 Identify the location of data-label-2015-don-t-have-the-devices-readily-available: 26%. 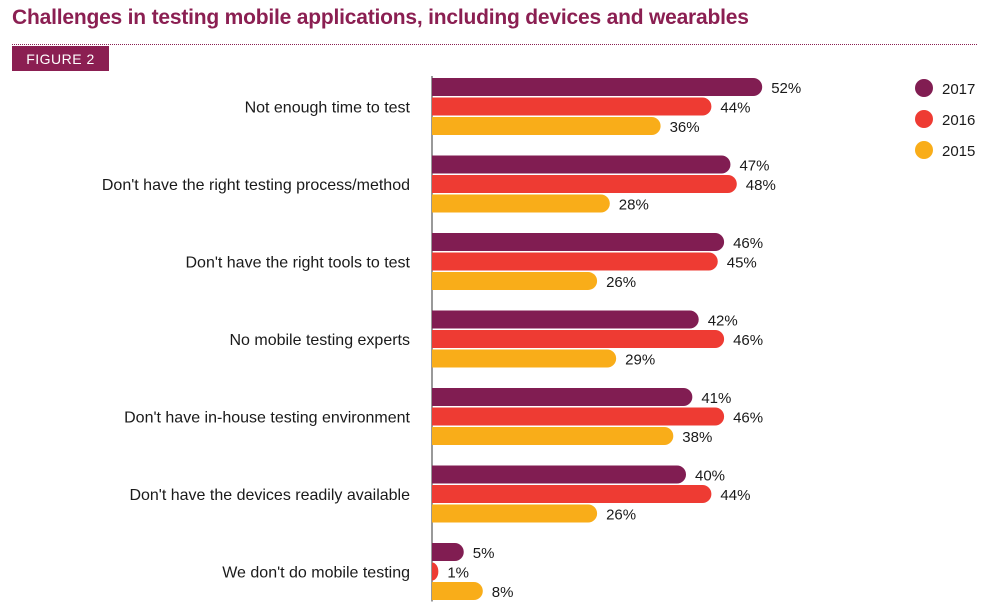
(621, 515).